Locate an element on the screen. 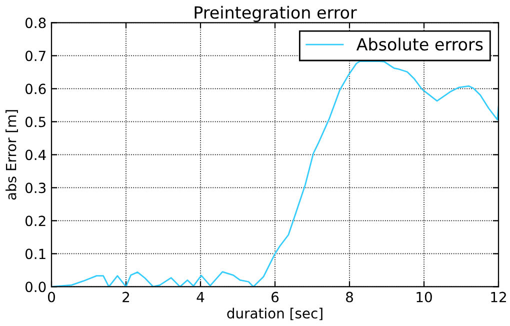 This screenshot has width=510, height=326. y-axis-title: abs Error [m] is located at coordinates (12, 155).